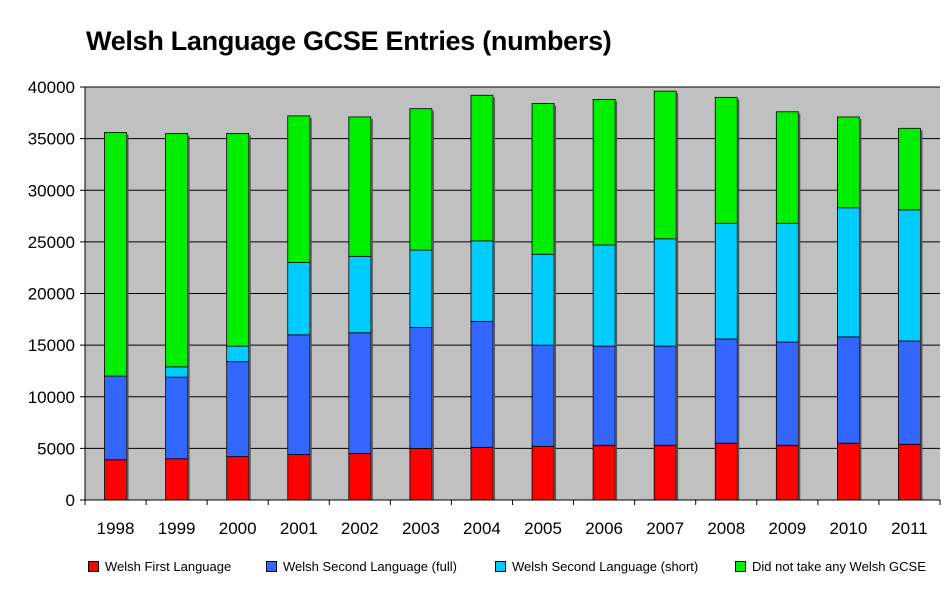  I want to click on y-tick-label: 5000, so click(56, 448).